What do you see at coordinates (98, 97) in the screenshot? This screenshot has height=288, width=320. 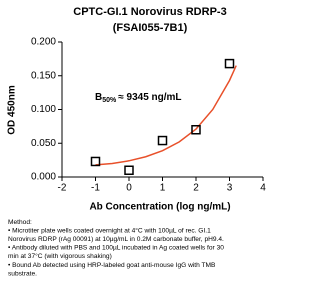 I see `annotation-text: B` at bounding box center [98, 97].